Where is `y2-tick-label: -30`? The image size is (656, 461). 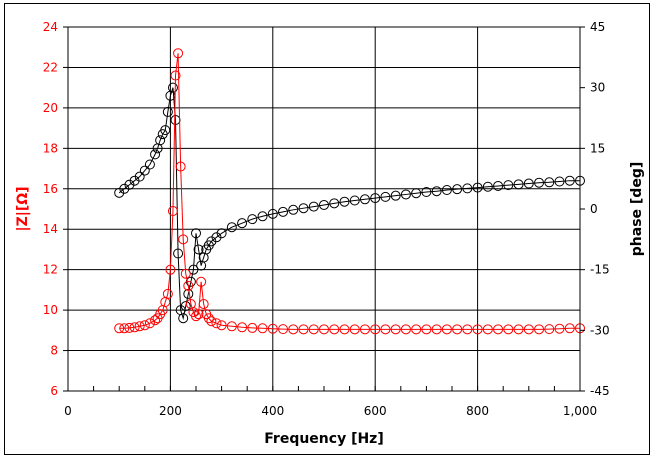 y2-tick-label: -30 is located at coordinates (600, 330).